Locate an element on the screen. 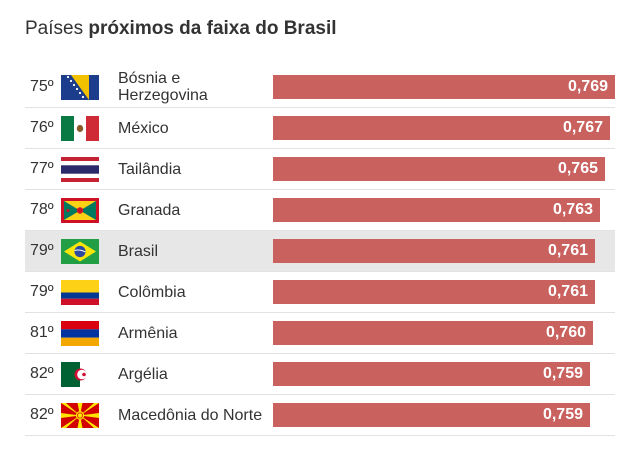  bar: 0,769 is located at coordinates (444, 87).